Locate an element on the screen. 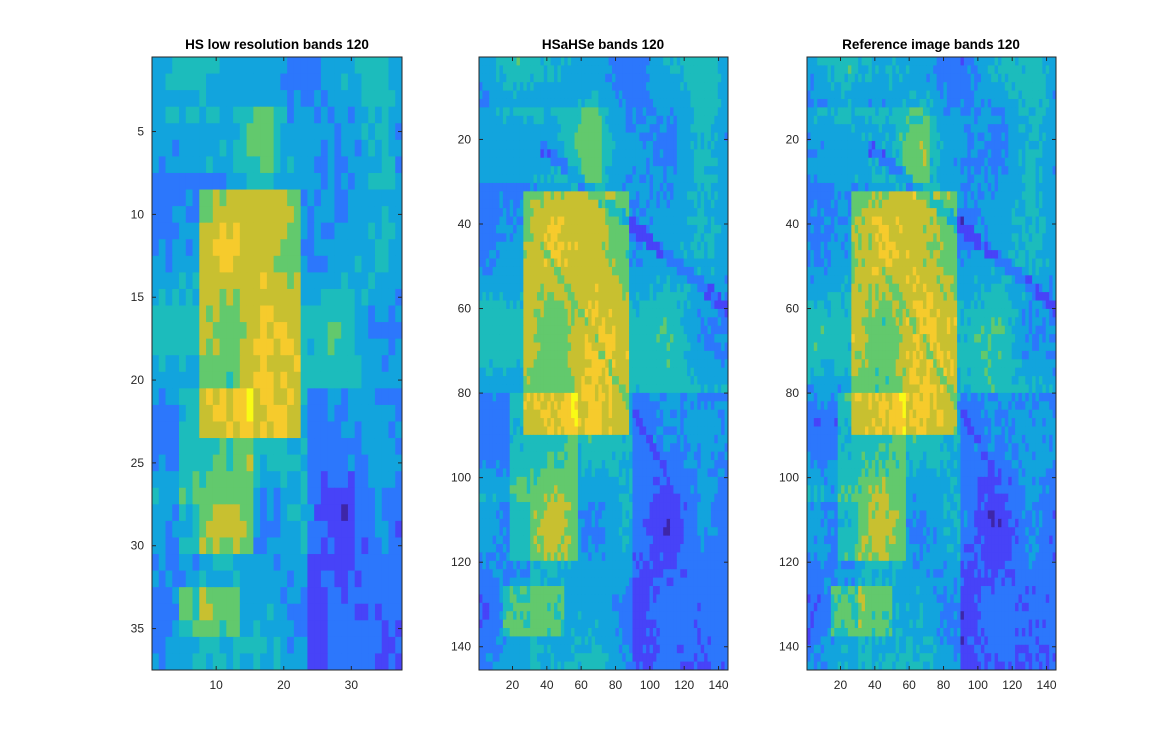 This screenshot has height=754, width=1167. panel-title: HSaHSe bands 120 is located at coordinates (603, 44).